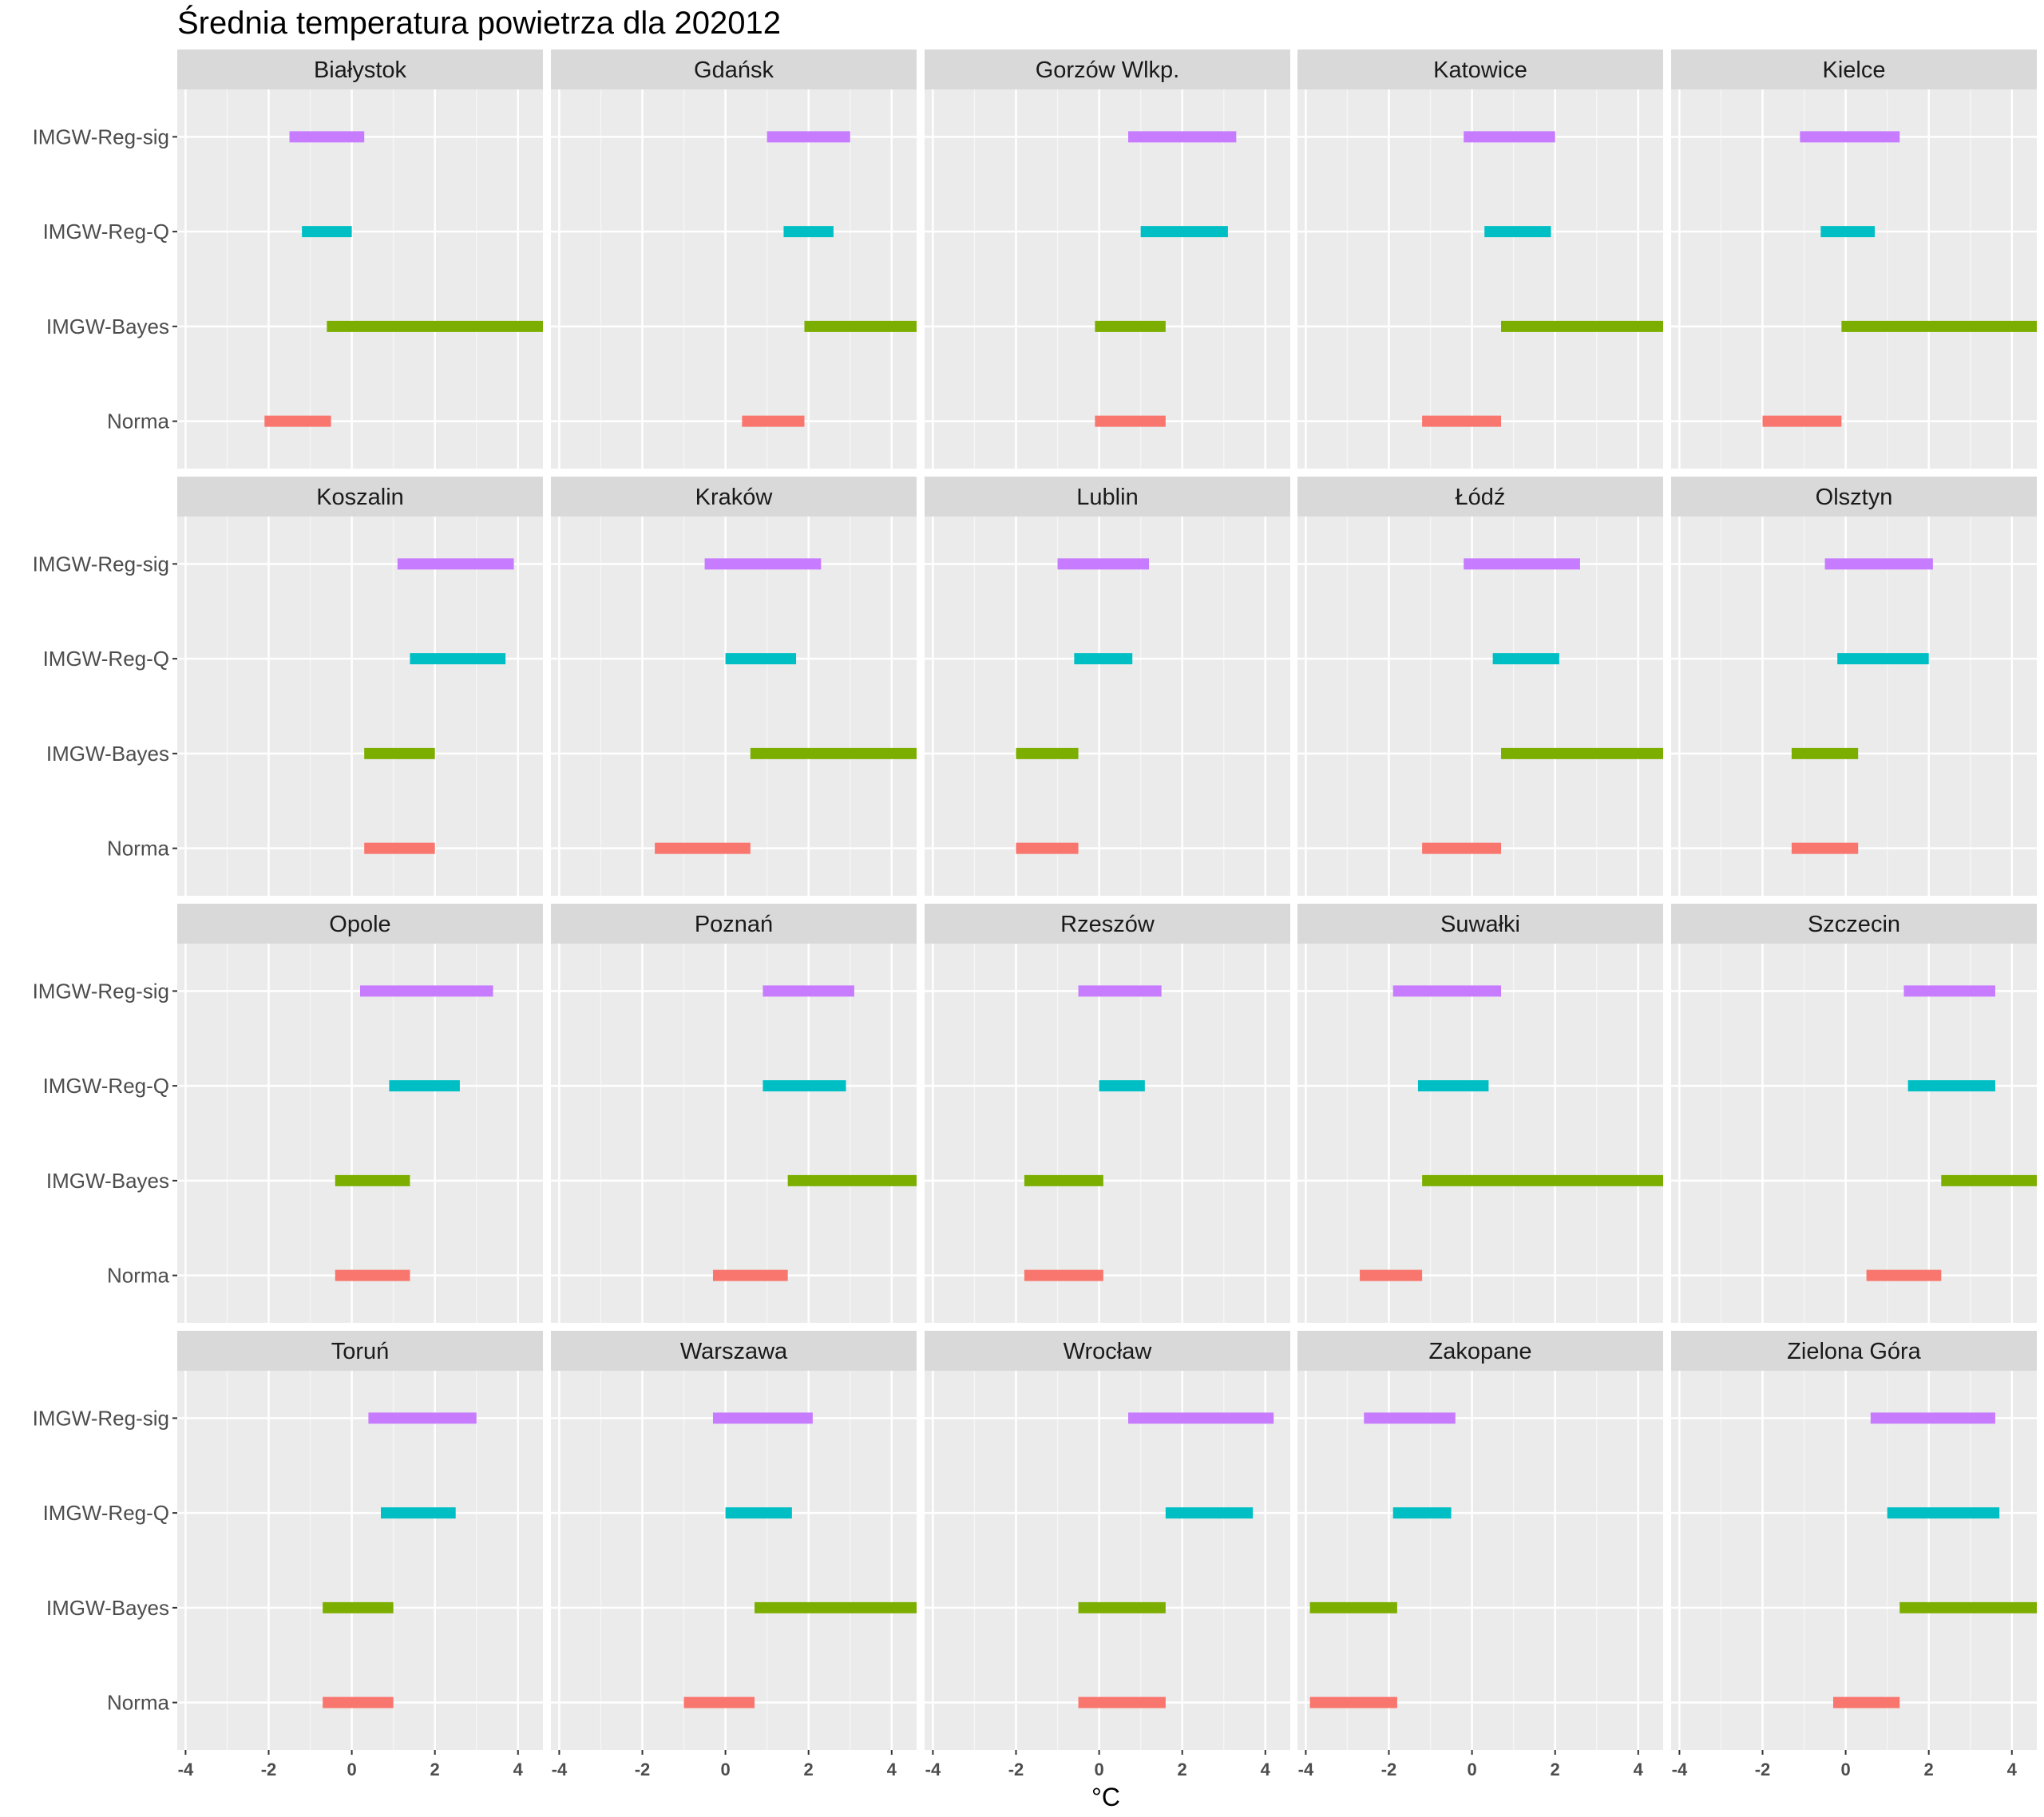  I want to click on range-bar-wroclaw-imgw-reg-q, so click(1209, 1513).